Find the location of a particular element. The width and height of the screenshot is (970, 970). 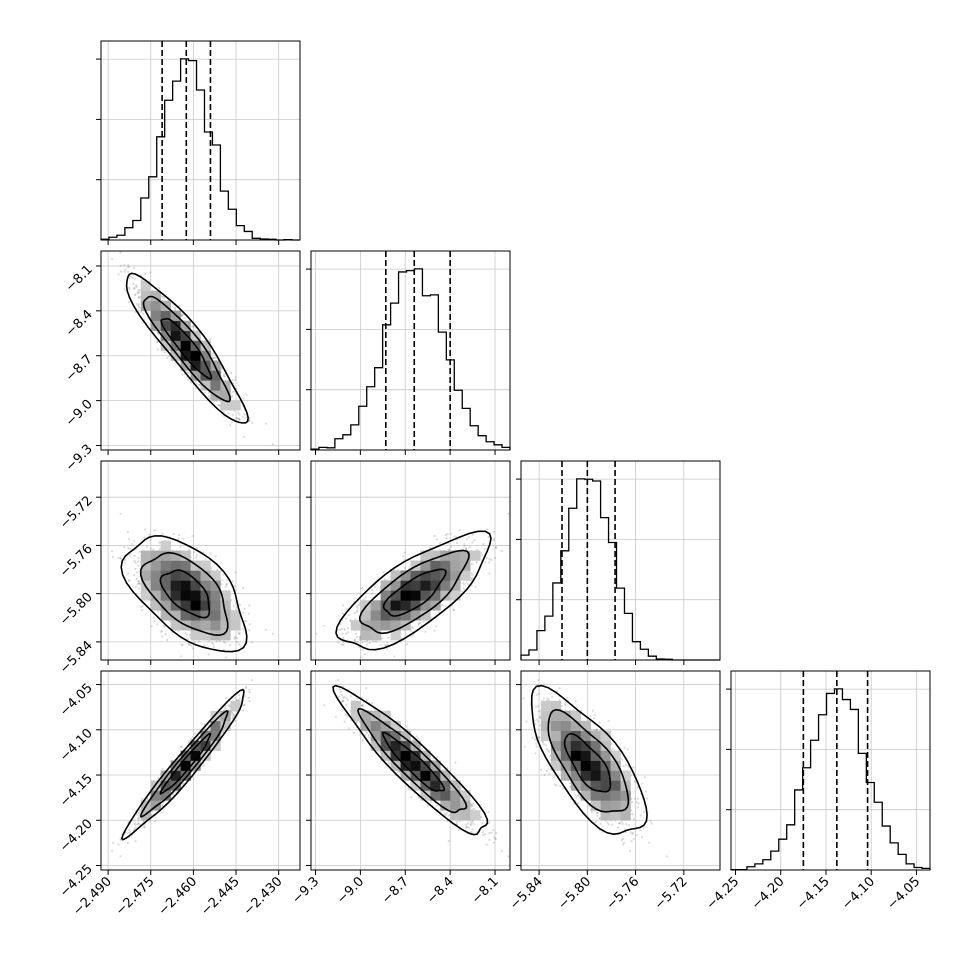

y-tick-label: −5.72 is located at coordinates (76, 512).